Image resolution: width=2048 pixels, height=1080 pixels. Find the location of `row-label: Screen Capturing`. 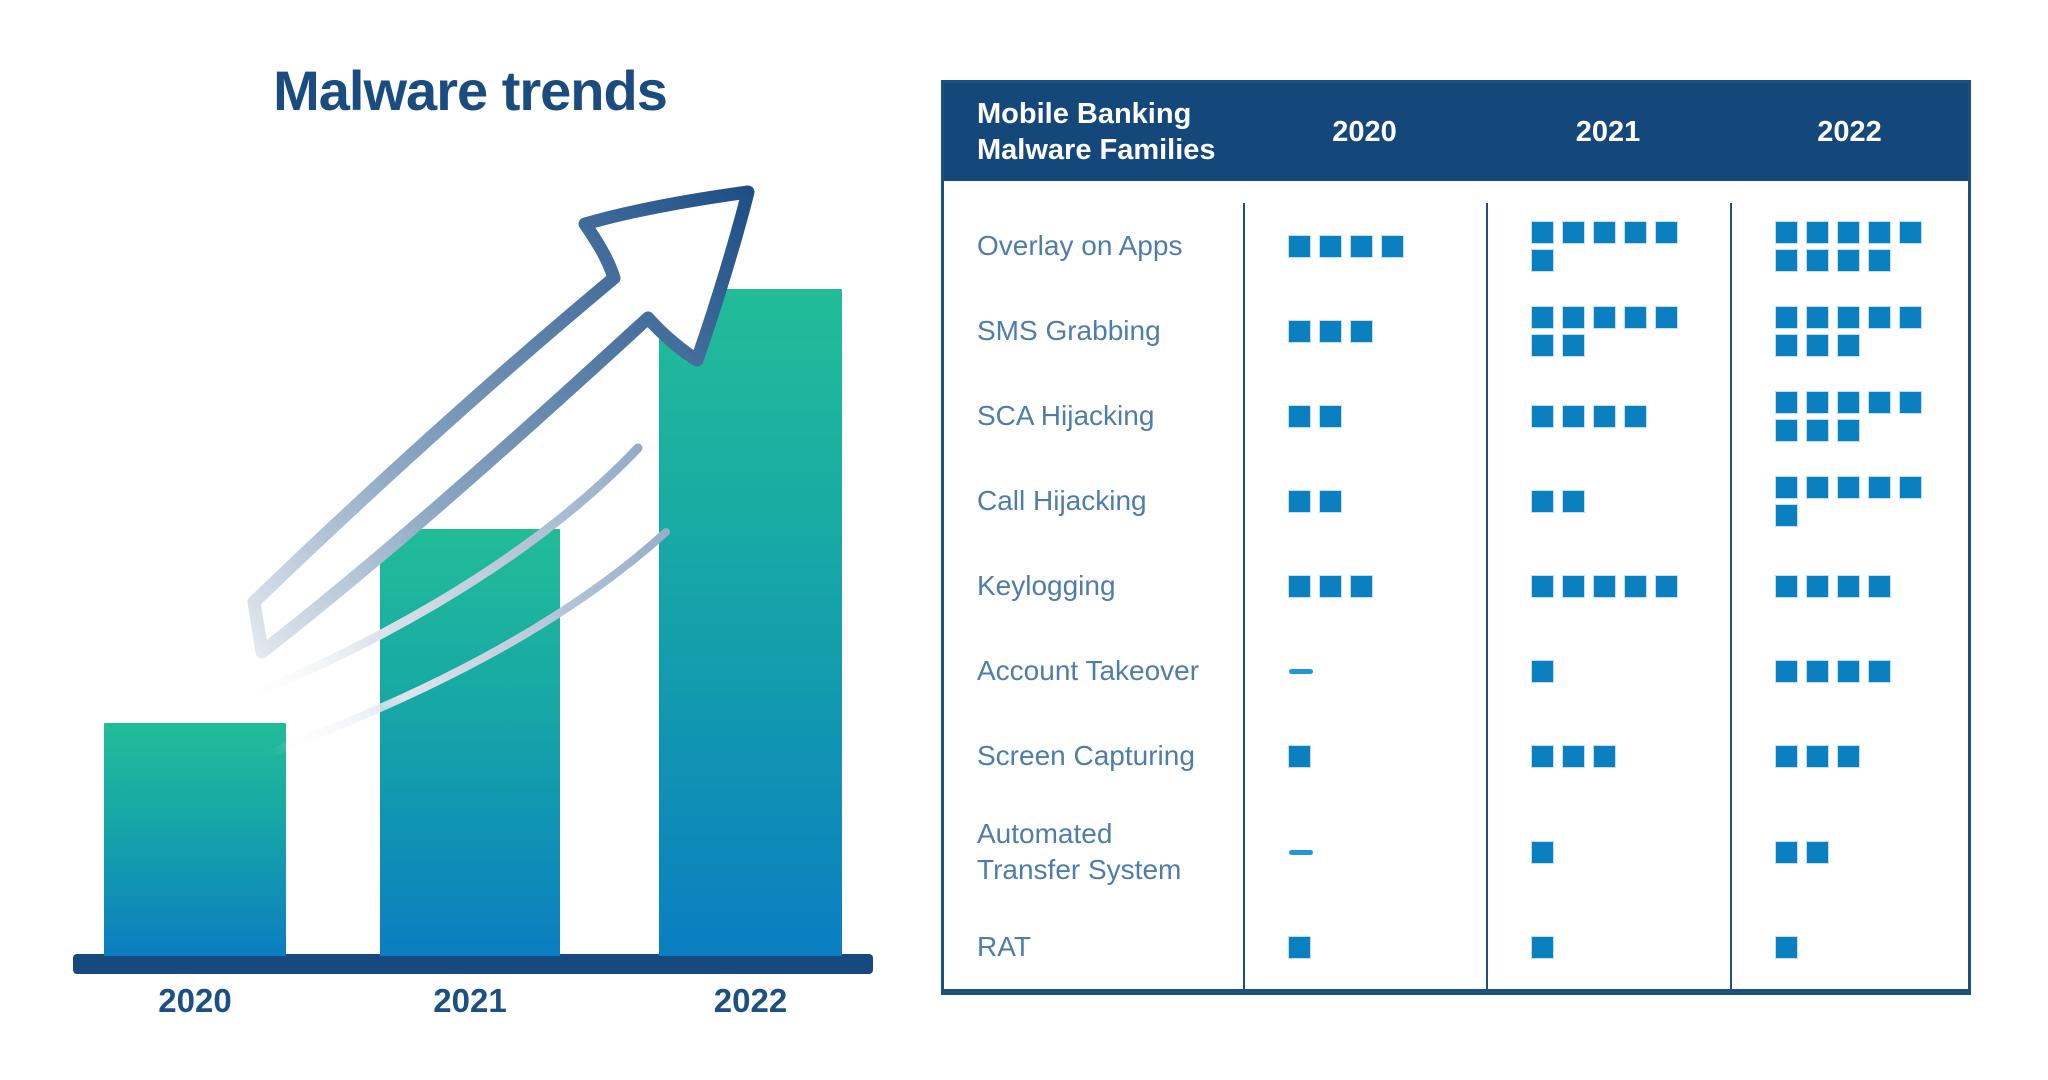

row-label: Screen Capturing is located at coordinates (1086, 756).